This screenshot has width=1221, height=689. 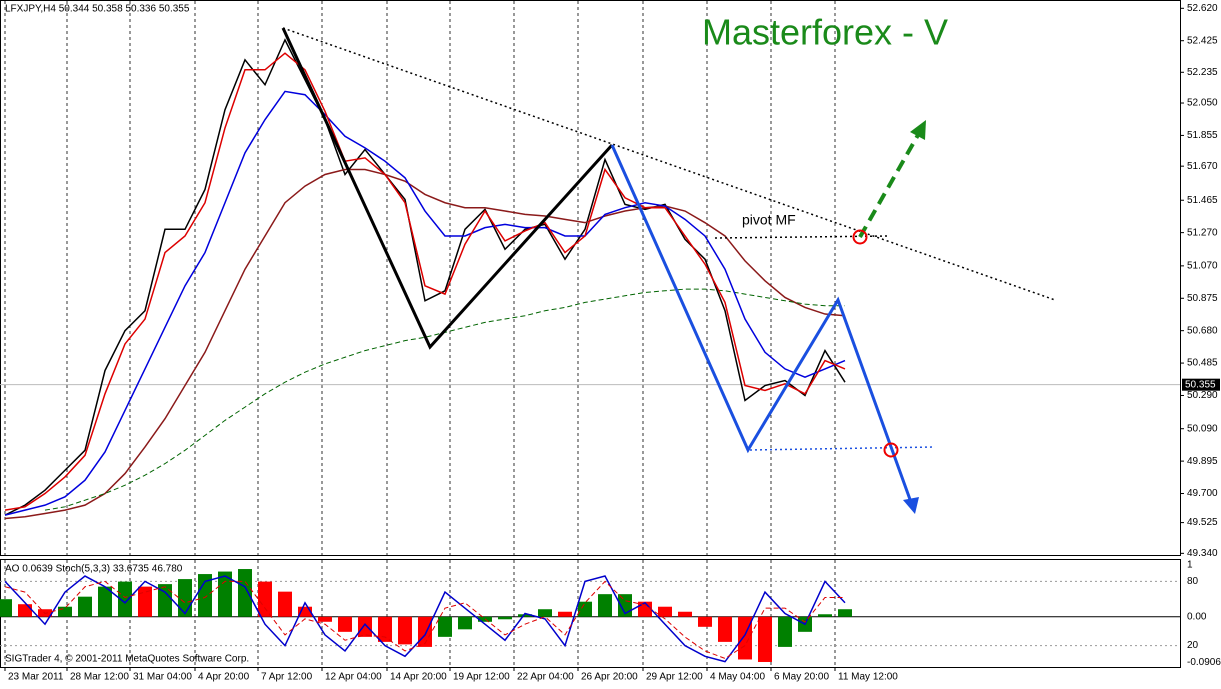 I want to click on y-tick-label: 52.620, so click(x=1202, y=8).